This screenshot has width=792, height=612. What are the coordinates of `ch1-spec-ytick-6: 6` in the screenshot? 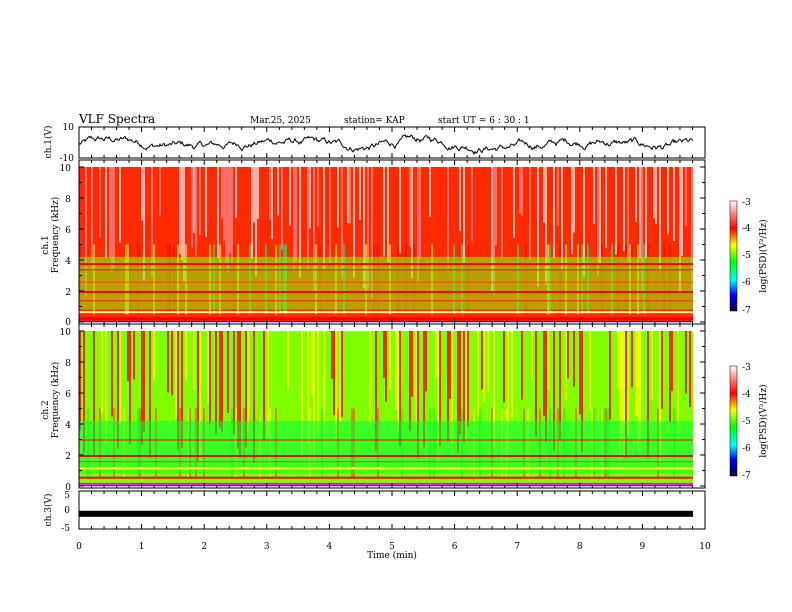 It's located at (68, 231).